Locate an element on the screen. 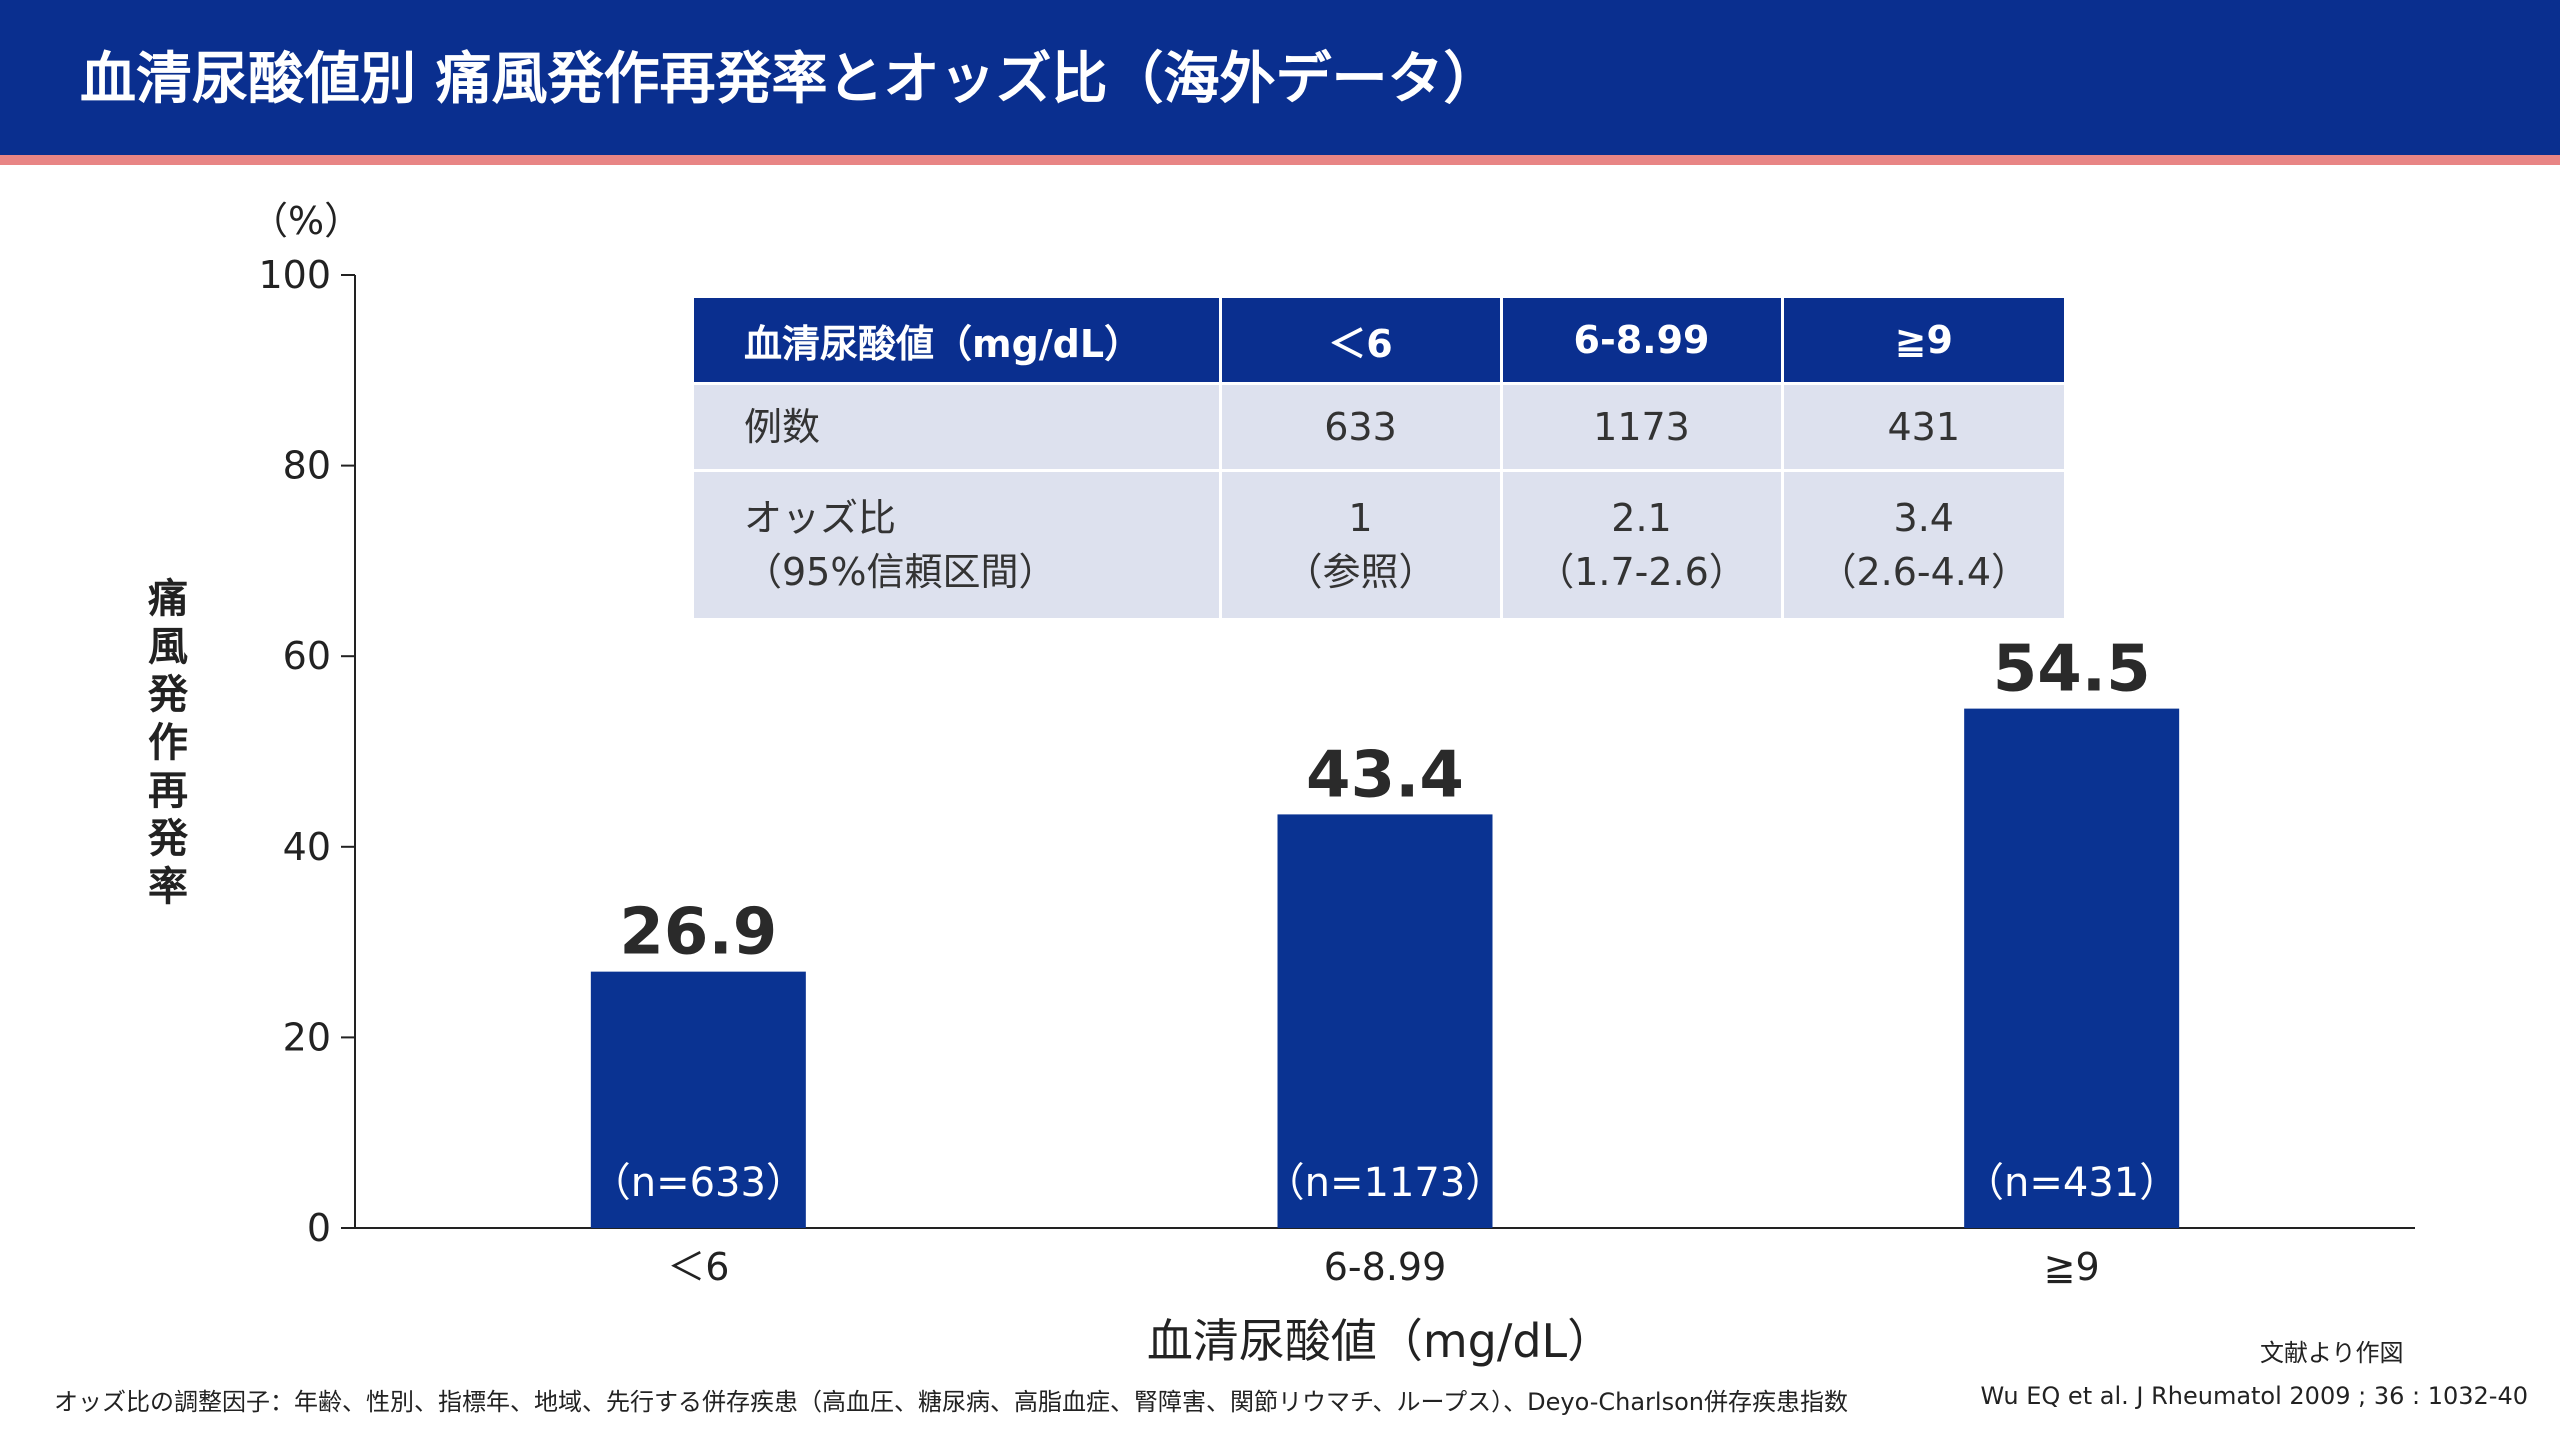 Image resolution: width=2560 pixels, height=1440 pixels. table-header-cell: ＜6 is located at coordinates (1361, 341).